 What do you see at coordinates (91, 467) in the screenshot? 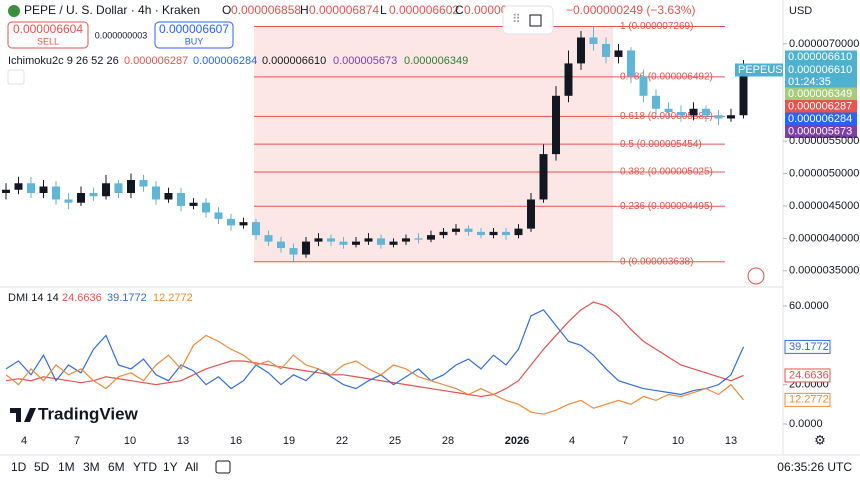
I see `range-button: 3M` at bounding box center [91, 467].